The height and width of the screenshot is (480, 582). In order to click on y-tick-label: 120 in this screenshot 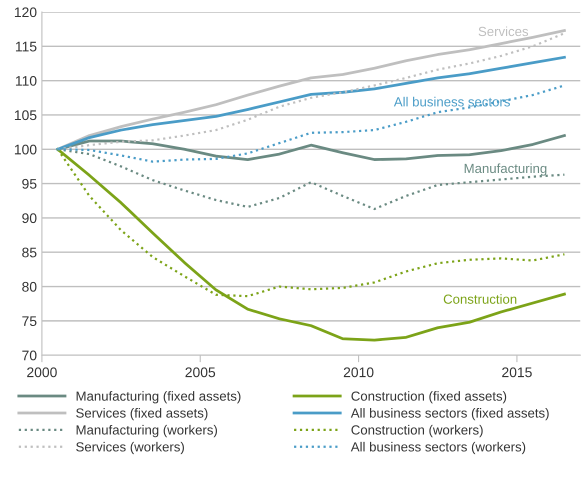, I will do `click(25, 12)`.